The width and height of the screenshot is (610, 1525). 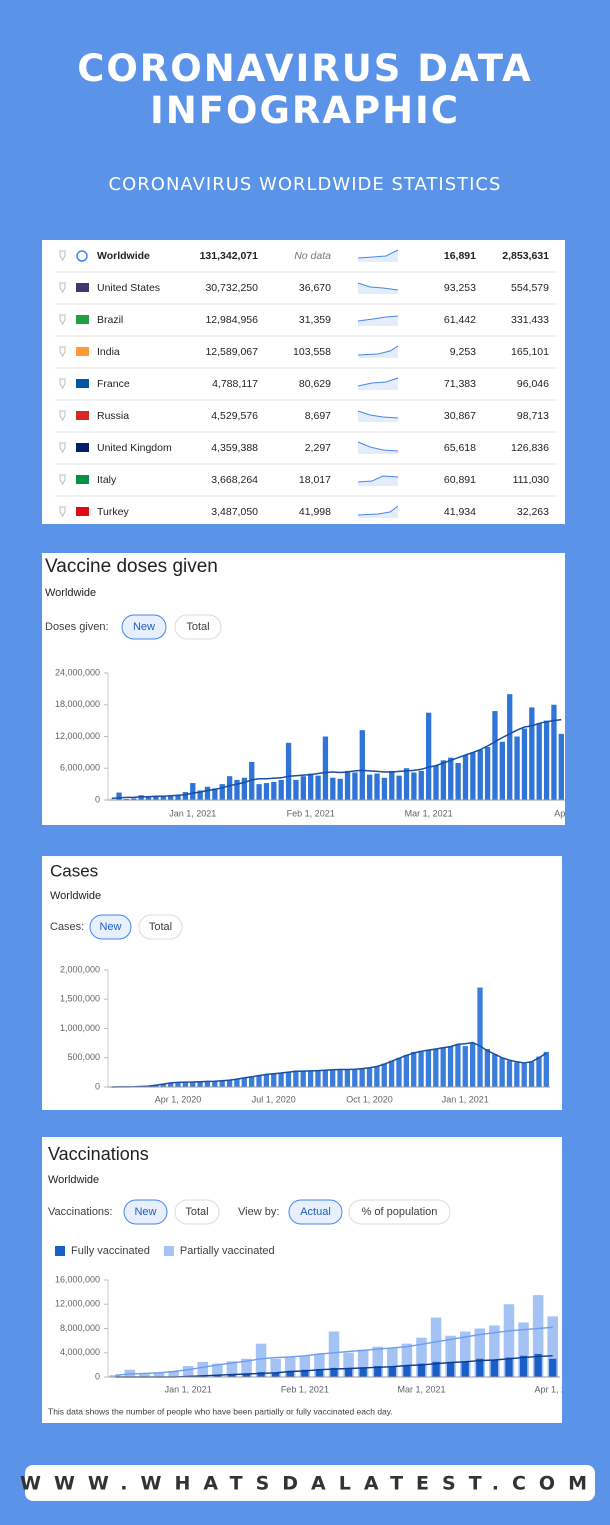 What do you see at coordinates (463, 352) in the screenshot?
I see `cases-per-million: 9,253` at bounding box center [463, 352].